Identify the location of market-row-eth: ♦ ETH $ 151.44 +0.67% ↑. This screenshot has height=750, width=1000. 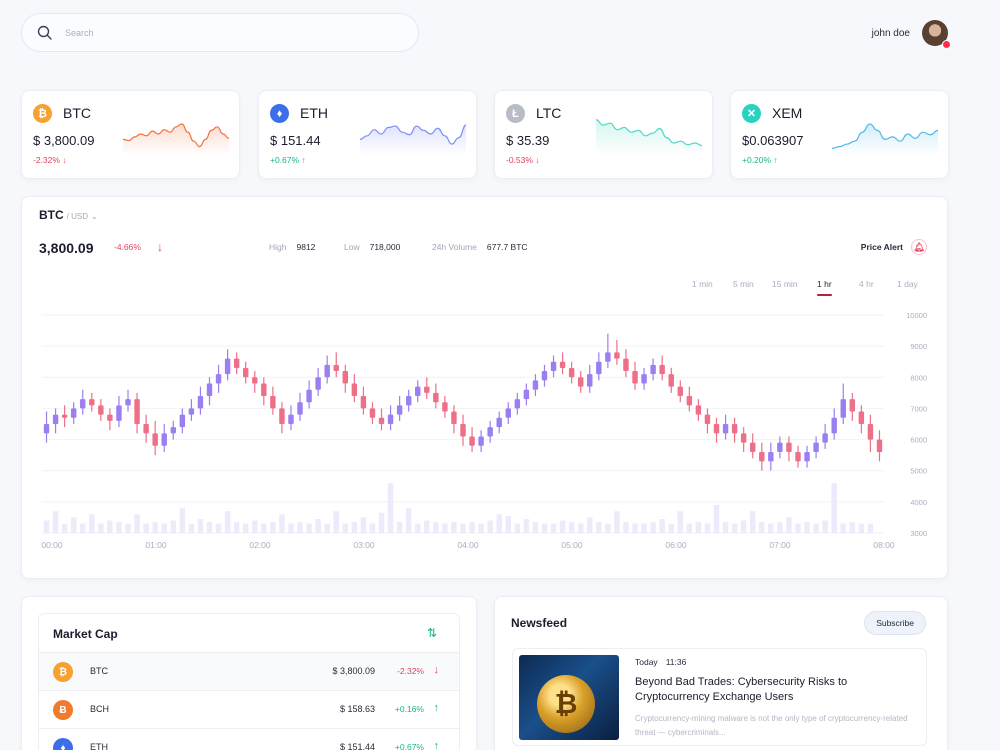
(249, 739).